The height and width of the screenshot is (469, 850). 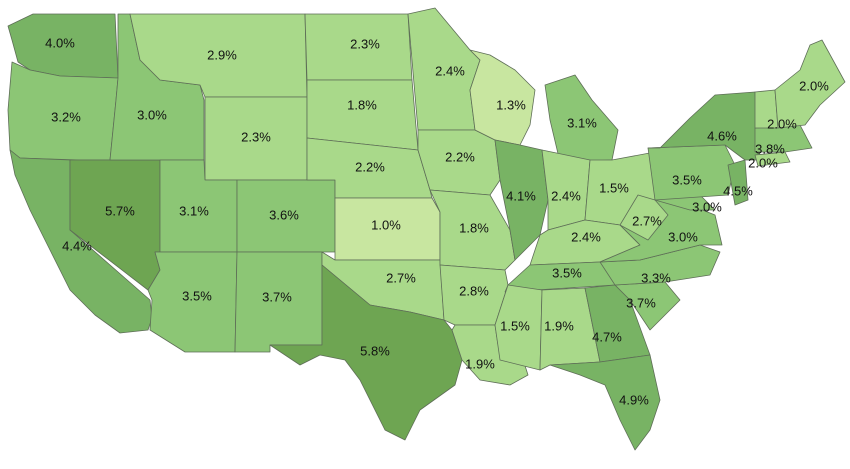 What do you see at coordinates (277, 296) in the screenshot?
I see `state-label-nm: 3.7%` at bounding box center [277, 296].